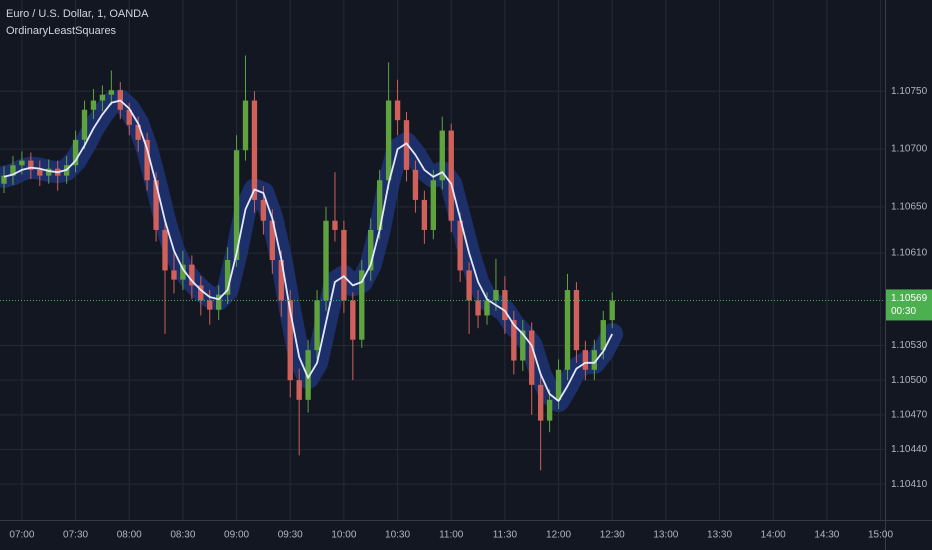 The image size is (932, 550). Describe the element at coordinates (558, 535) in the screenshot. I see `x-tick-label: 12:00` at that location.